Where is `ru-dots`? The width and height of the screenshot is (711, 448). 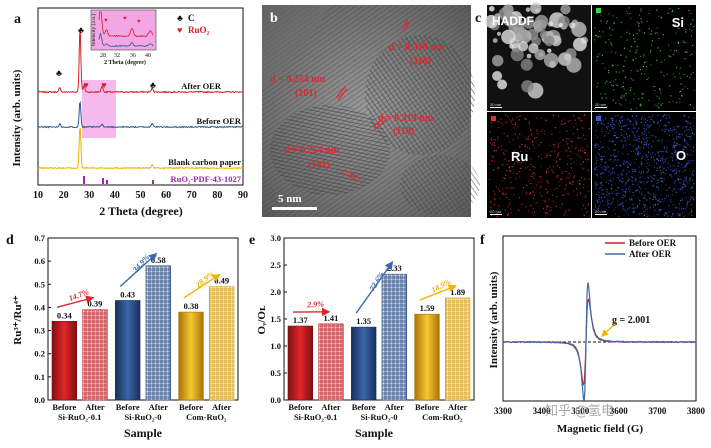
ru-dots is located at coordinates (539, 166).